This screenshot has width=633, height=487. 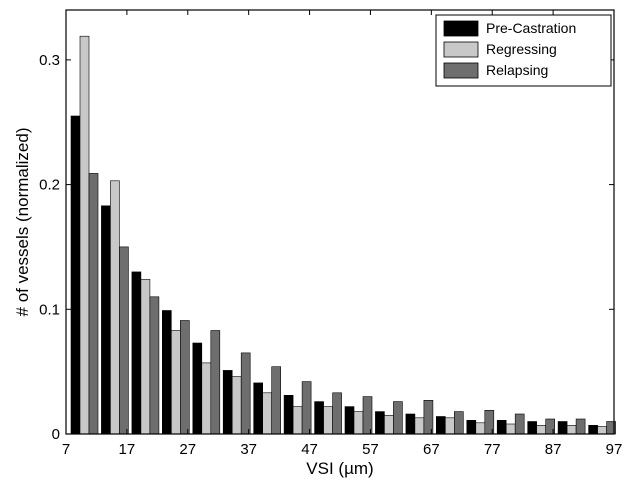 What do you see at coordinates (553, 449) in the screenshot?
I see `x-tick-label-8: 87` at bounding box center [553, 449].